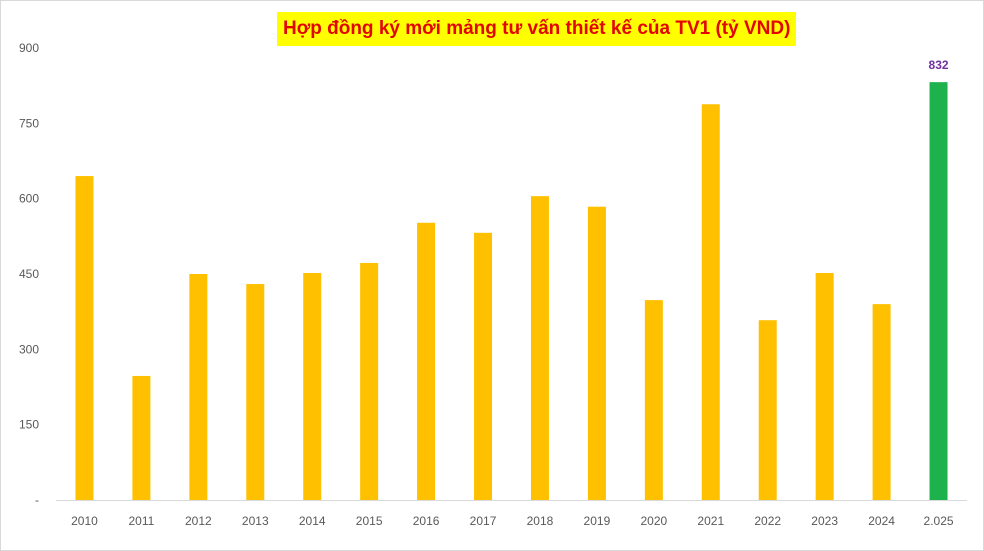 The height and width of the screenshot is (551, 984). What do you see at coordinates (255, 392) in the screenshot?
I see `bar-2013` at bounding box center [255, 392].